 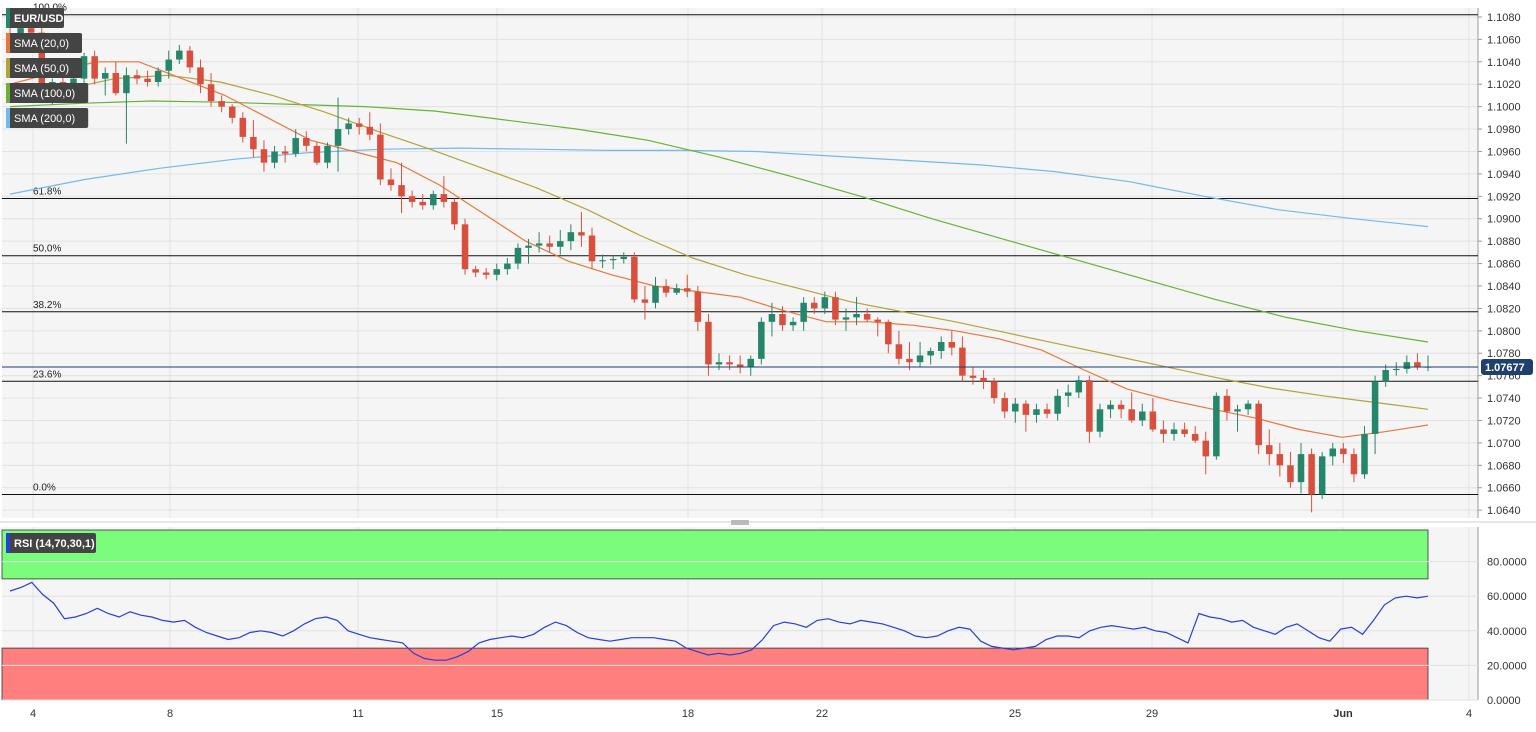 I want to click on last-price-label: 1.07677, so click(x=1505, y=368).